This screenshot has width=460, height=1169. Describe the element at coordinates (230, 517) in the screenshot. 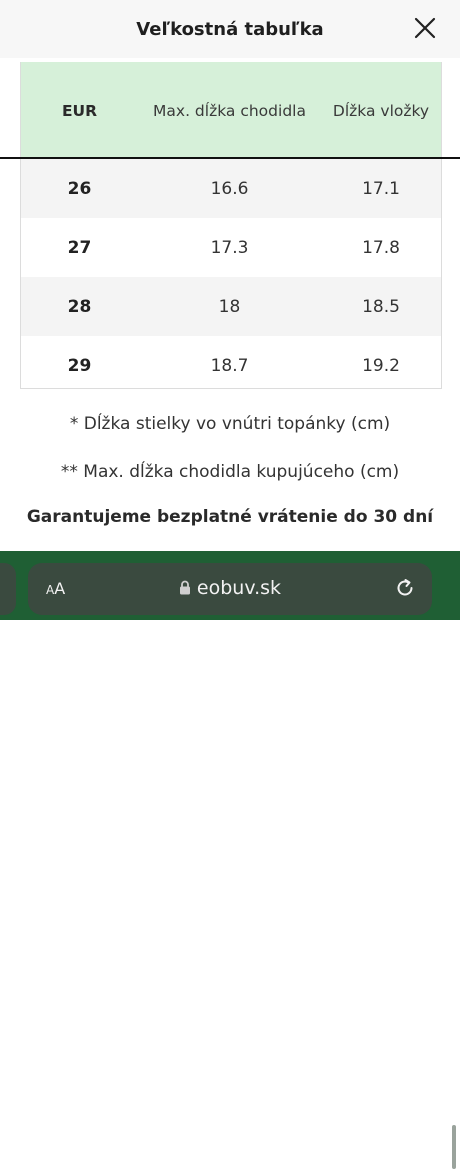

I see `return-guarantee: Garantujeme bezplatné vrátenie do 30 dní` at that location.